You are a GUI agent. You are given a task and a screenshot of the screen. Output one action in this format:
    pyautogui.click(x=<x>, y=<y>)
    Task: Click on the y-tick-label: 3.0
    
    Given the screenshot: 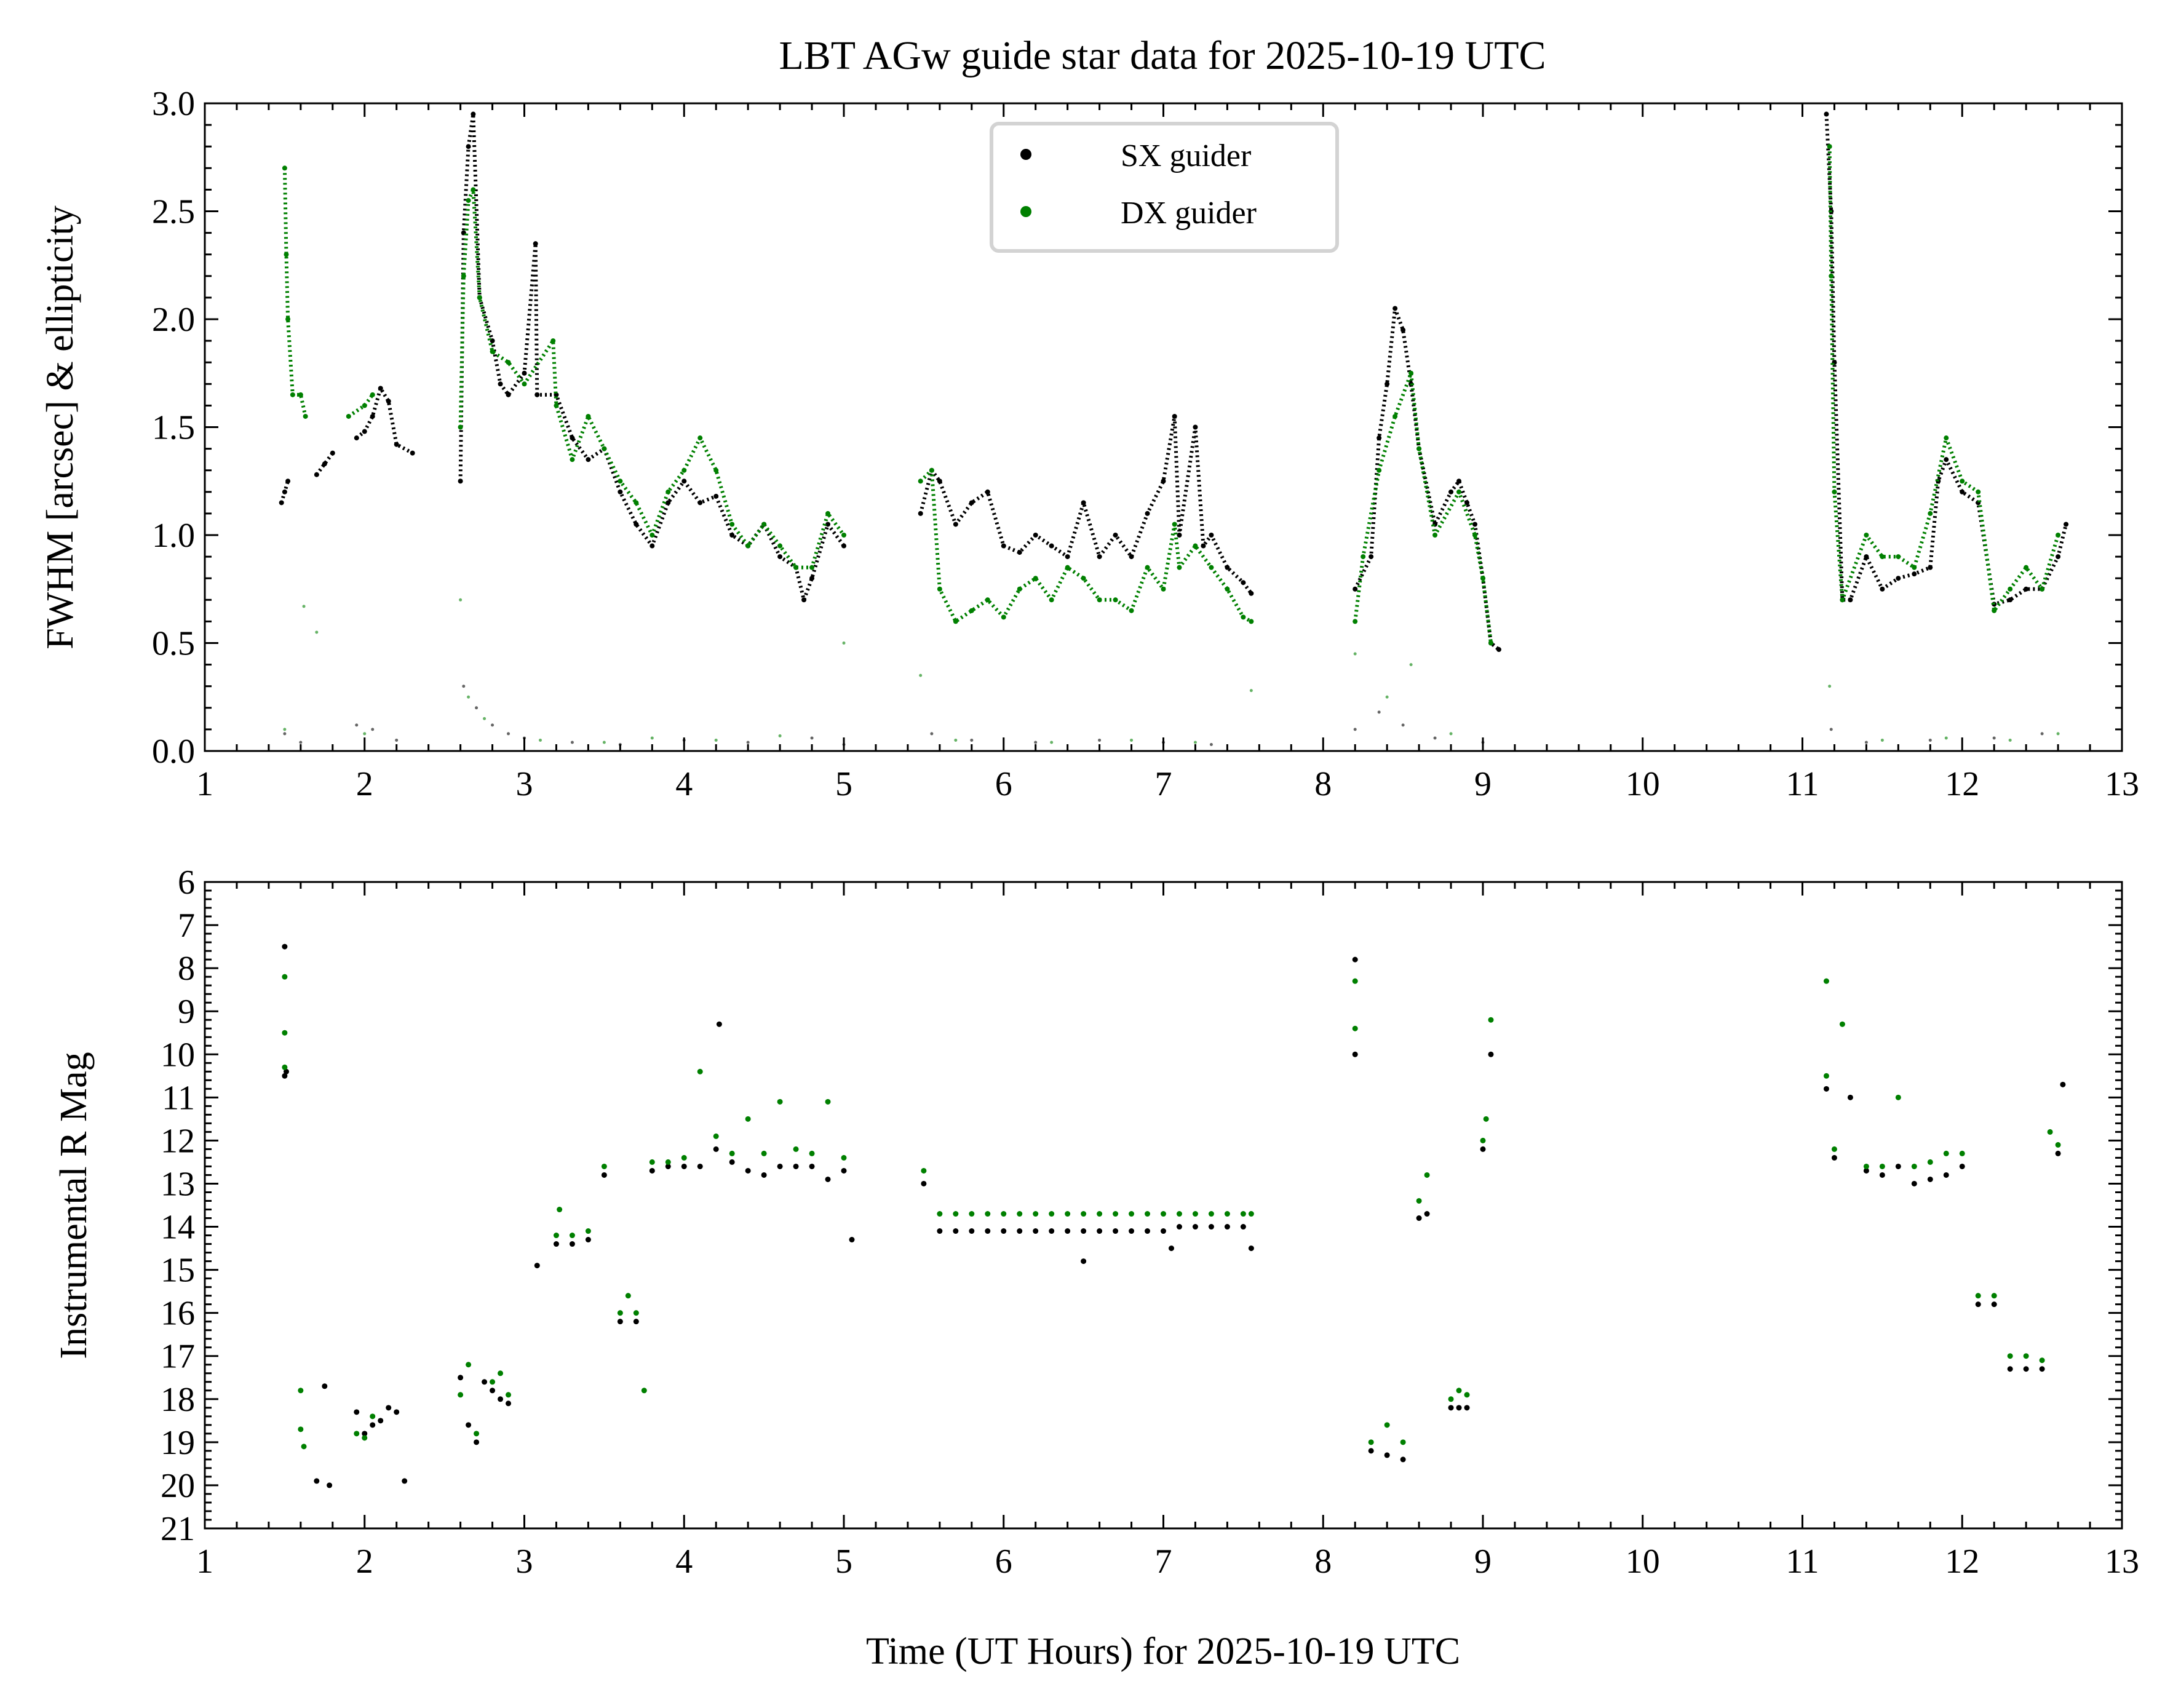 What is the action you would take?
    pyautogui.click(x=173, y=104)
    